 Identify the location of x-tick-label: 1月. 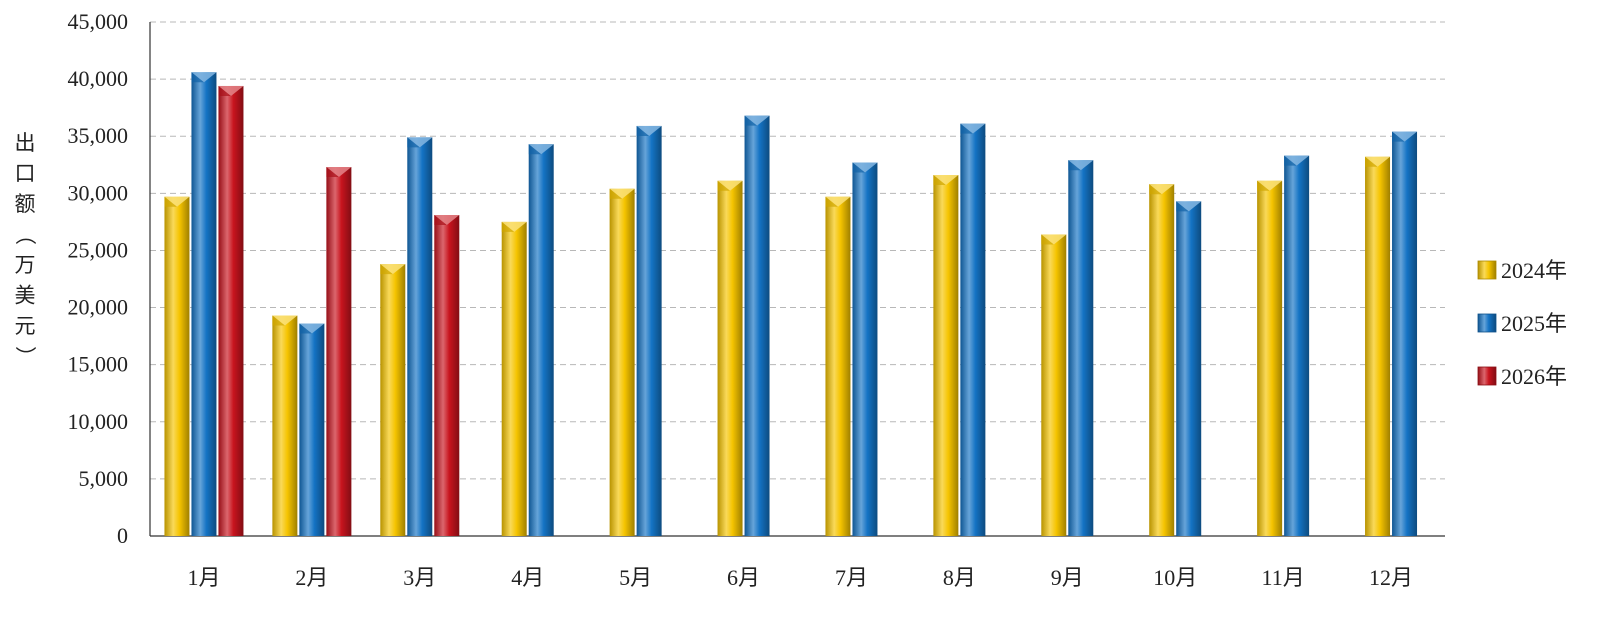
(203, 577).